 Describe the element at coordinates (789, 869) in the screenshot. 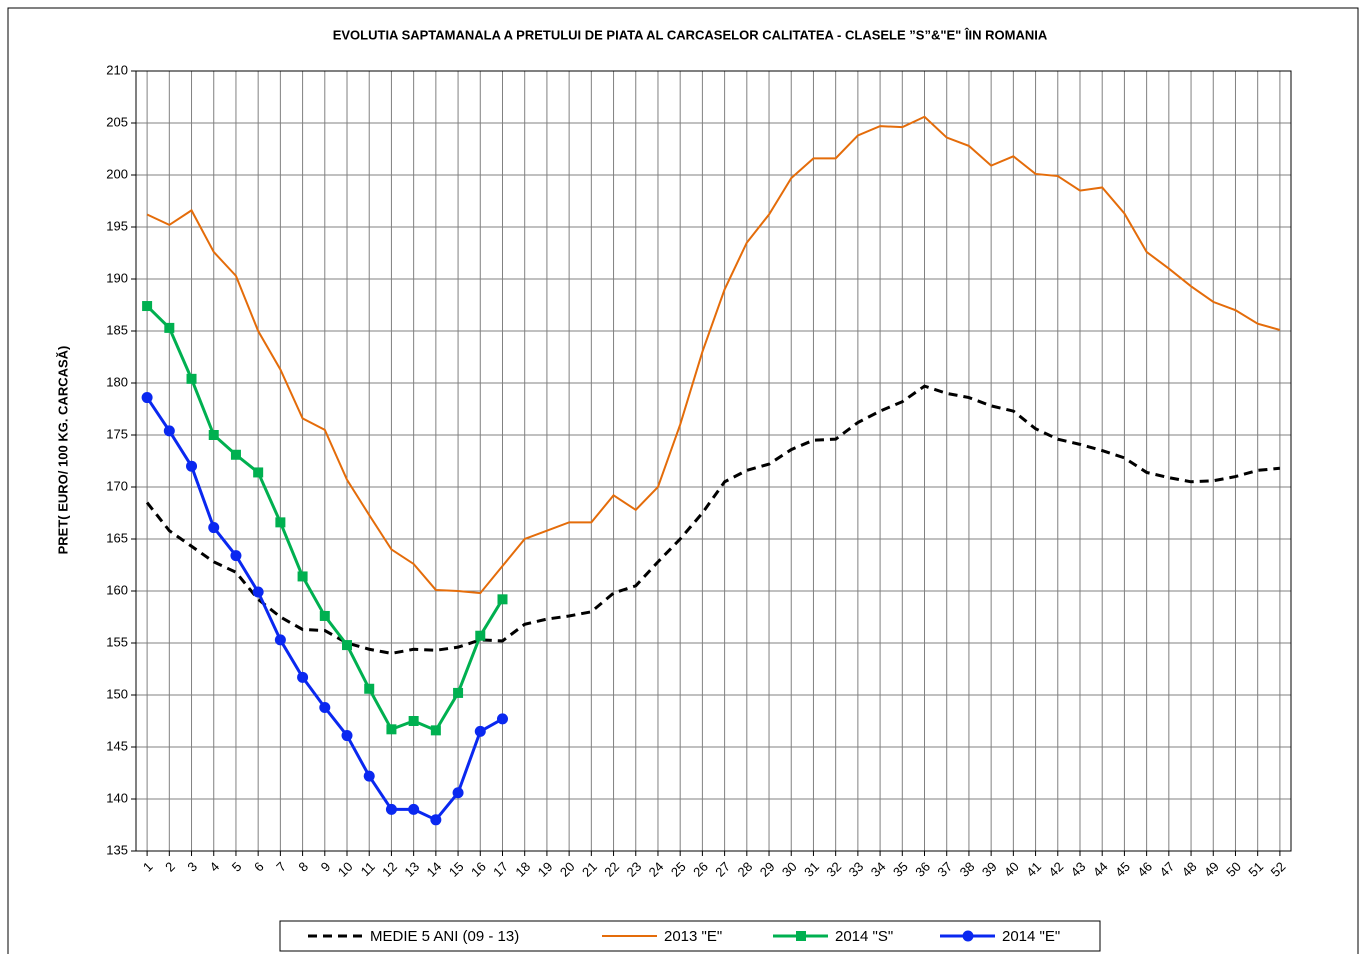

I see `x-tick-label: 30` at that location.